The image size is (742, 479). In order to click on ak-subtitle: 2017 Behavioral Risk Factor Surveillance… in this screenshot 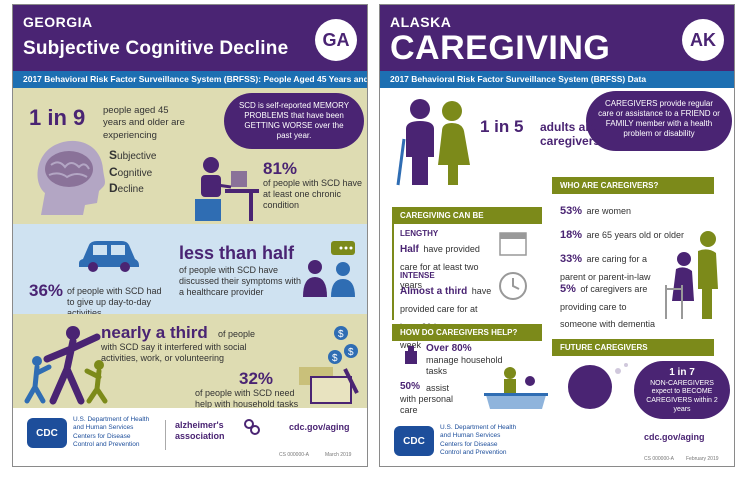, I will do `click(557, 79)`.